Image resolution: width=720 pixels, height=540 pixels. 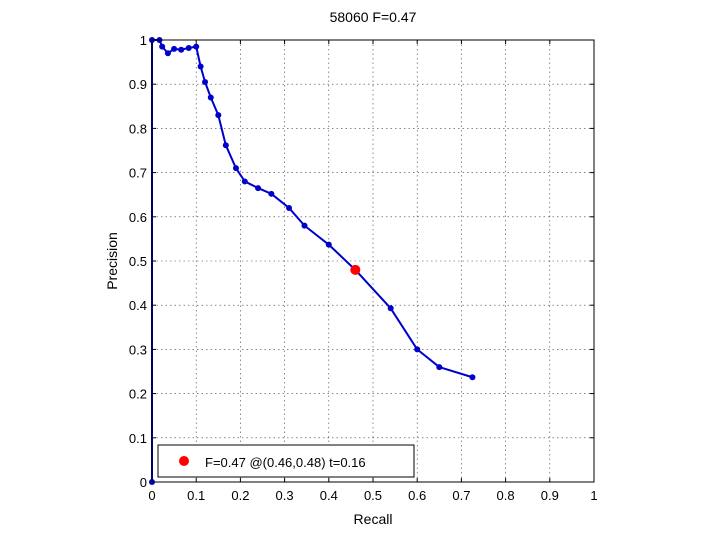 I want to click on chart-title: 58060 F=0.47, so click(x=373, y=17).